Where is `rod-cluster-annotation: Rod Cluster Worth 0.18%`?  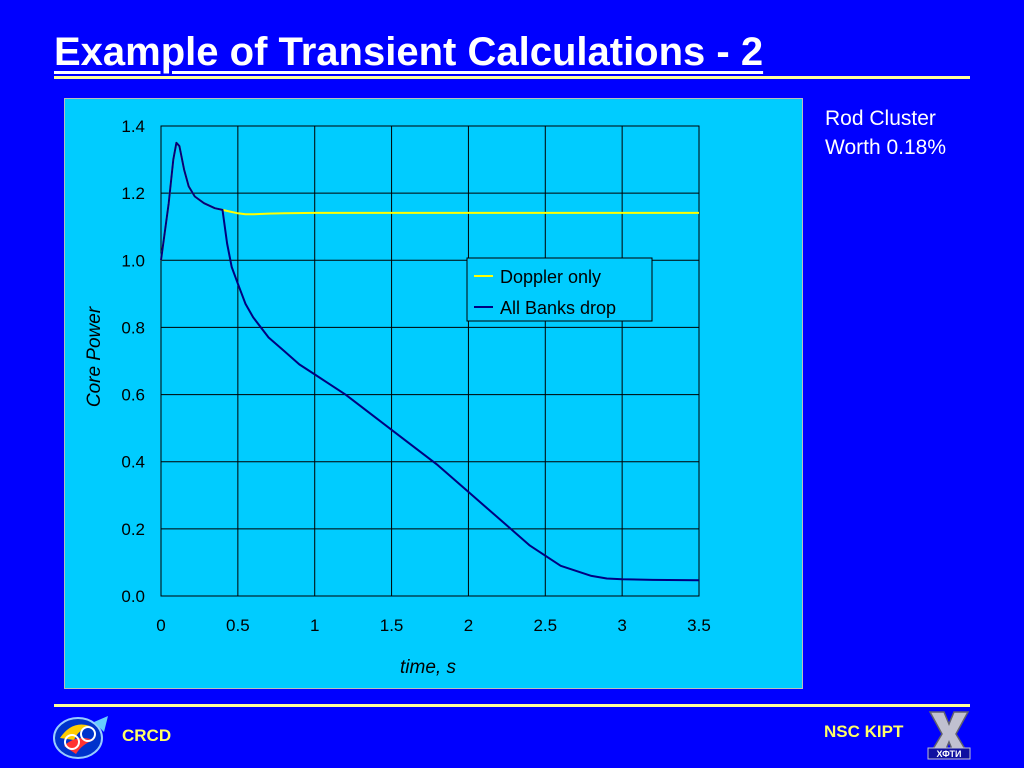
rod-cluster-annotation: Rod Cluster Worth 0.18% is located at coordinates (885, 133).